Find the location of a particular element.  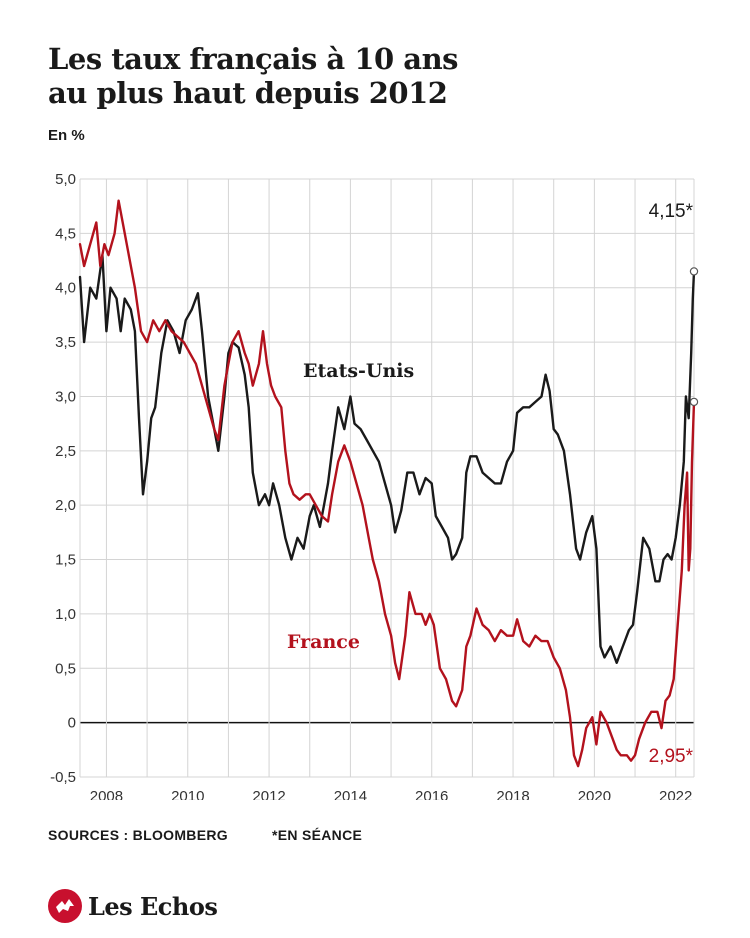

y-tick-label: 3,5 is located at coordinates (65, 342).